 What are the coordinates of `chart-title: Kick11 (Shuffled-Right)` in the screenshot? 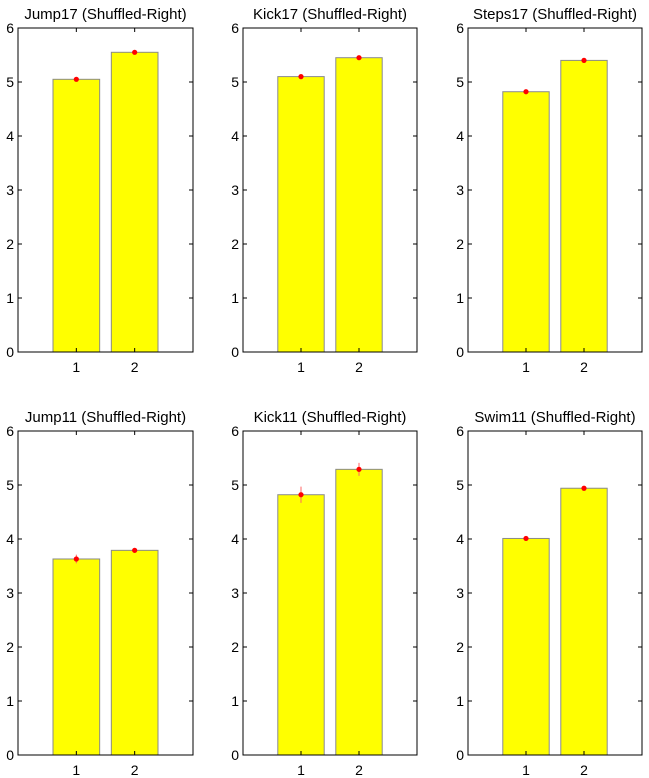 It's located at (330, 417).